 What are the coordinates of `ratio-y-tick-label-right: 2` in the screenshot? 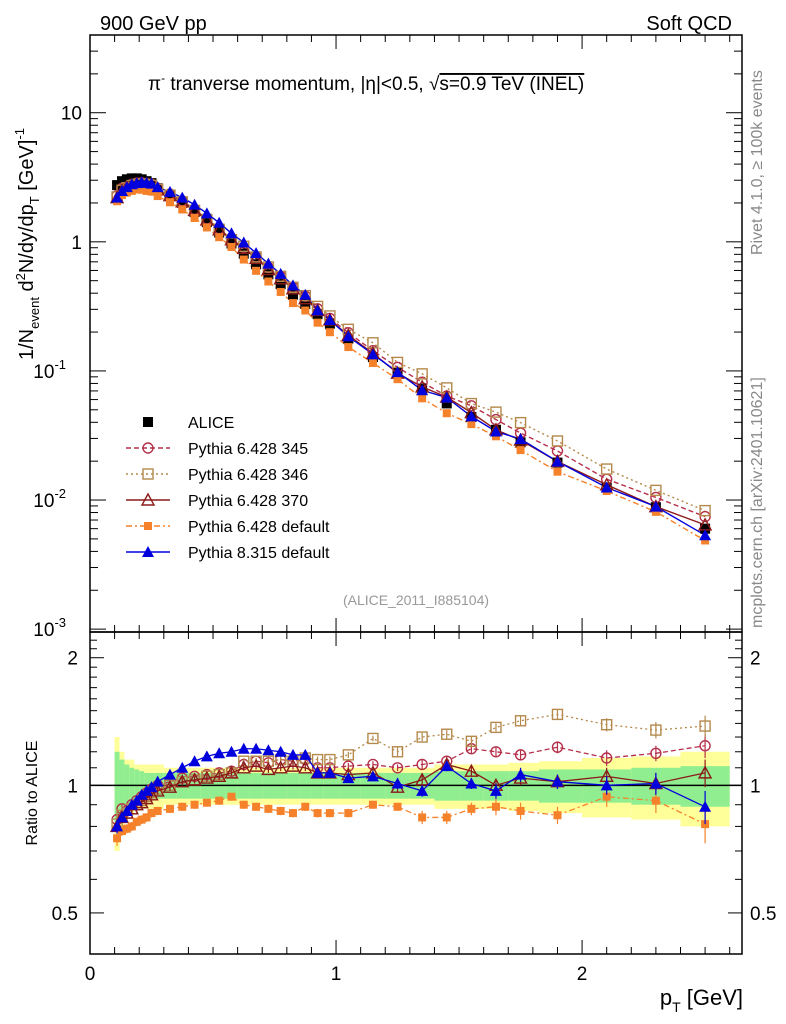 It's located at (755, 659).